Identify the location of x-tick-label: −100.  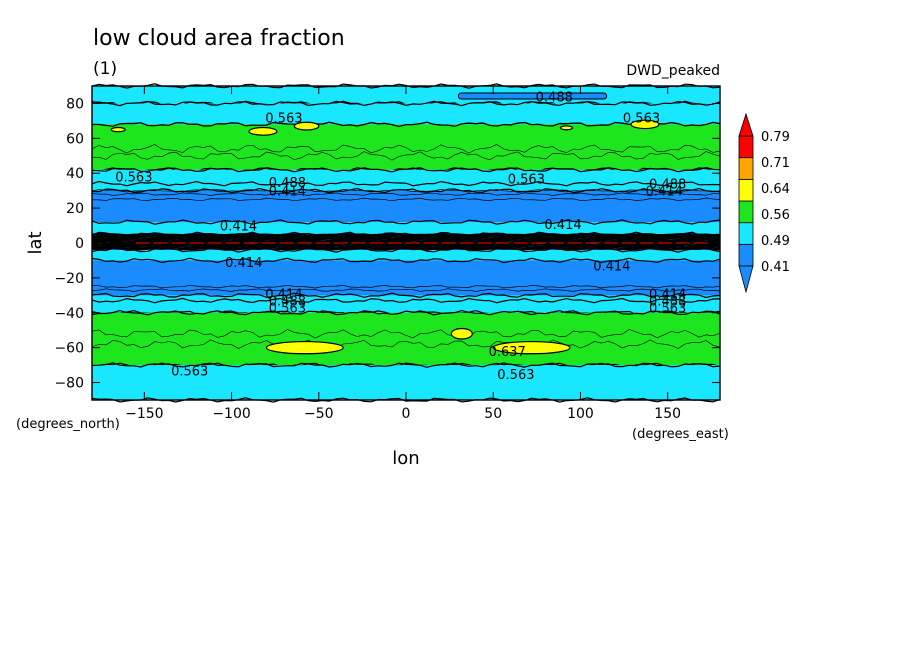
(231, 414).